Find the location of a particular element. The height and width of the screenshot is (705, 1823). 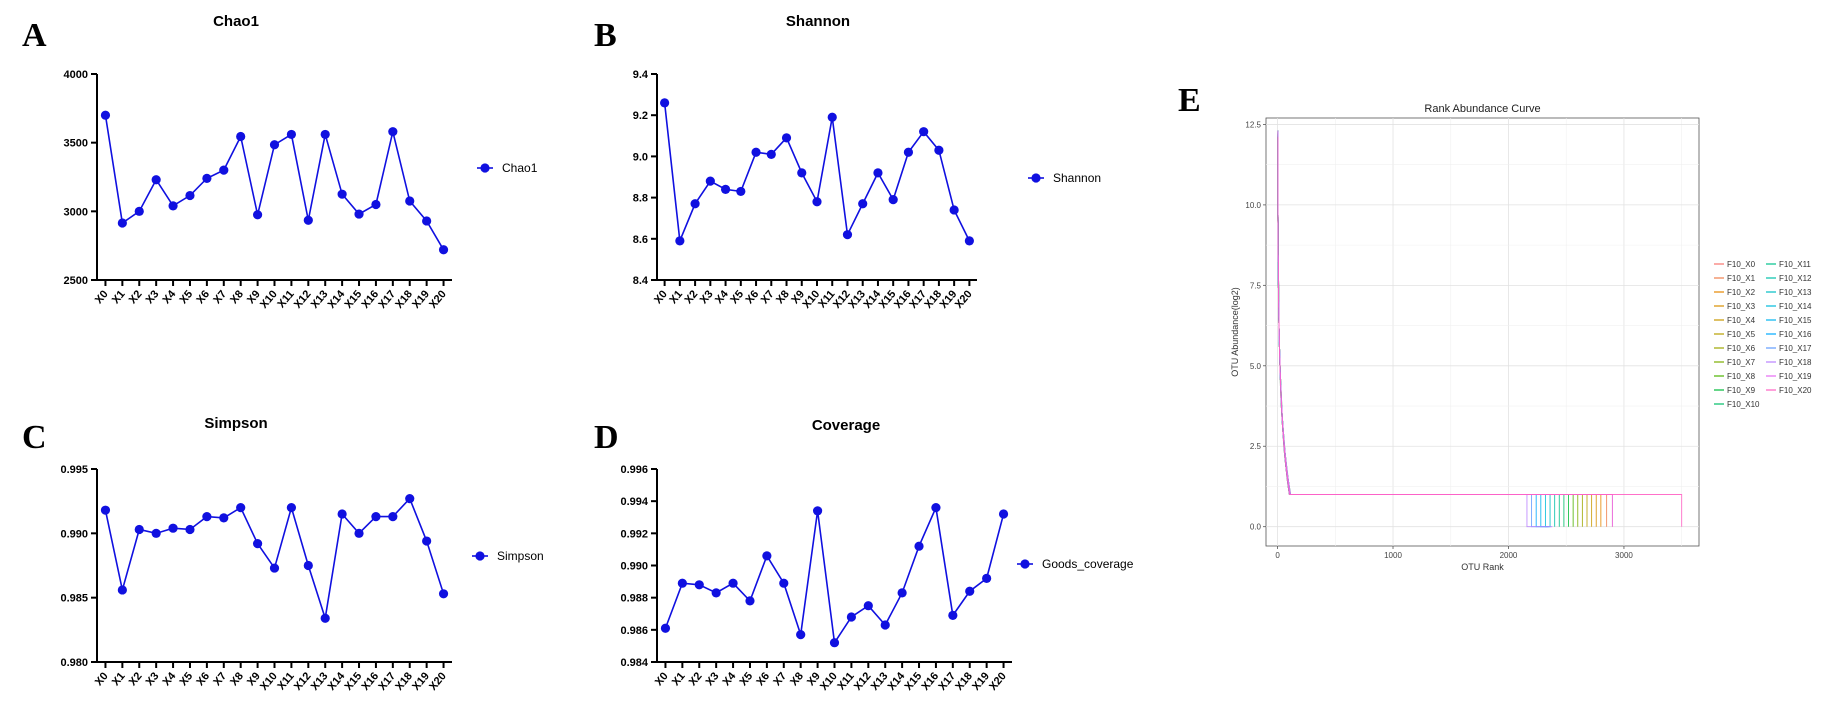

legend-label: F10_X17 is located at coordinates (1795, 348).